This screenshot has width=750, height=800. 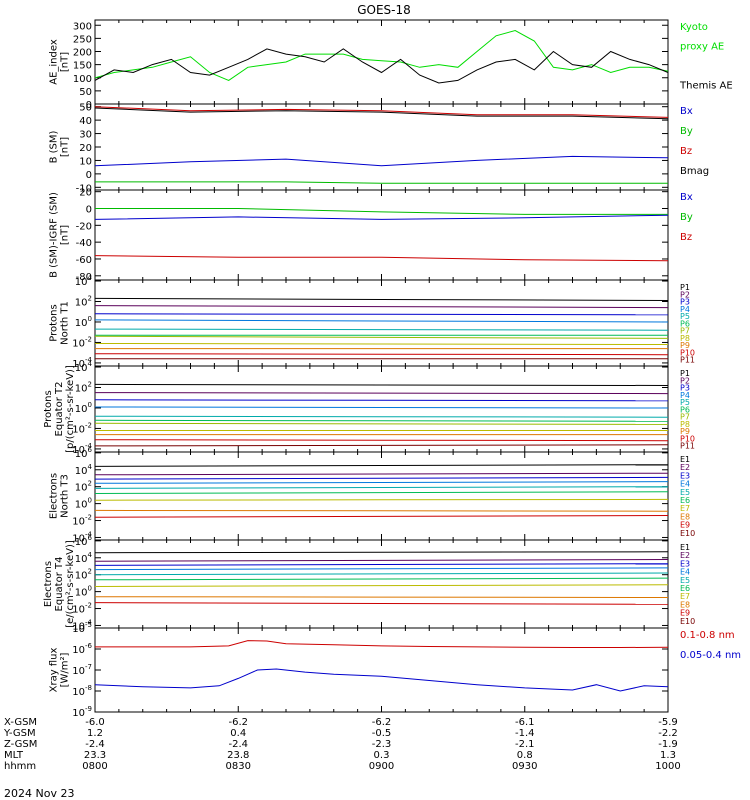 What do you see at coordinates (710, 655) in the screenshot?
I see `legend-item: 0.05-0.4 nm` at bounding box center [710, 655].